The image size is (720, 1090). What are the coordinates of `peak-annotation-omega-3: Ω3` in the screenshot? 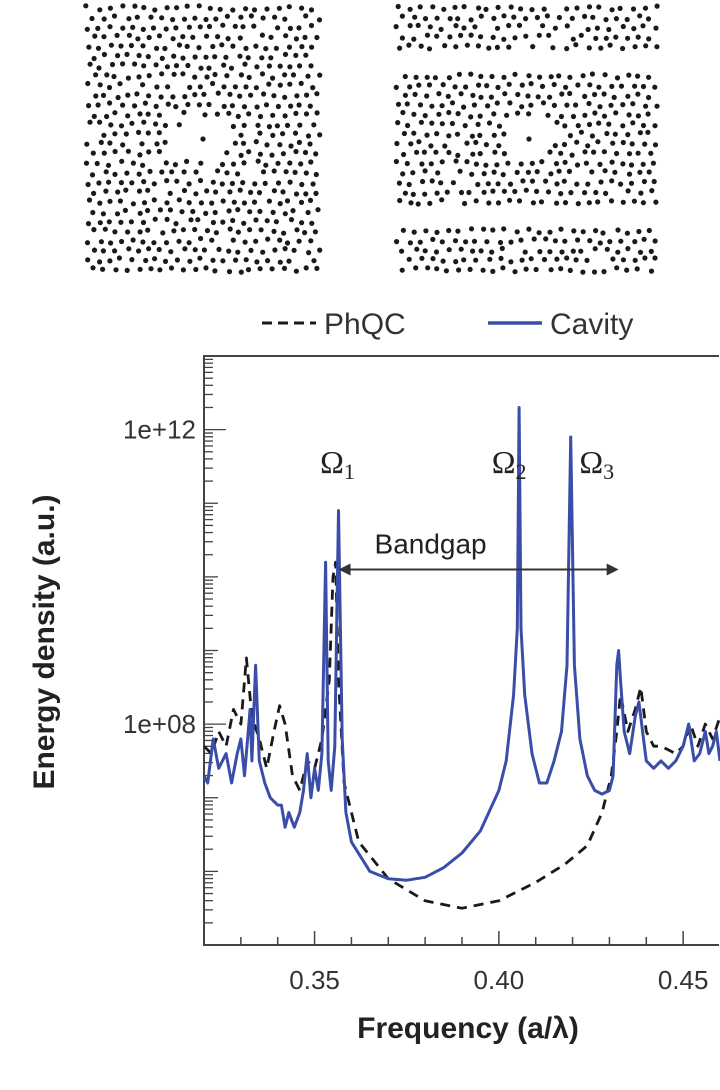 It's located at (596, 464).